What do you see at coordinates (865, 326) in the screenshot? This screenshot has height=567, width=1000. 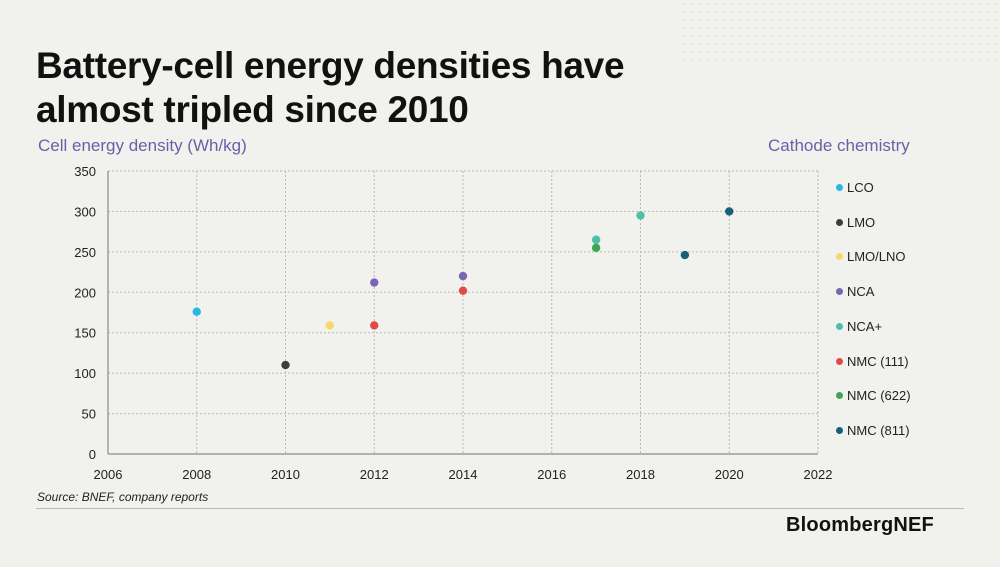 I see `legend-label: NCA+` at bounding box center [865, 326].